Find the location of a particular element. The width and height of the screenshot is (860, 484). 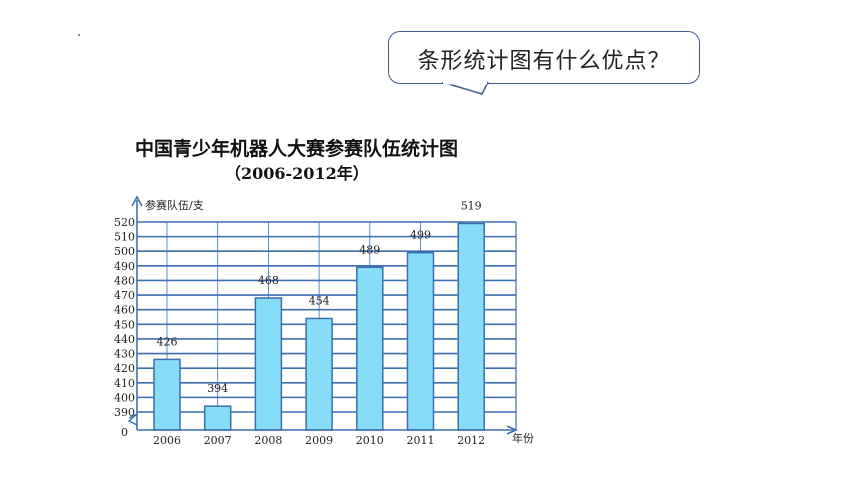

chart-subtitle: （2006-2012年） is located at coordinates (297, 173).